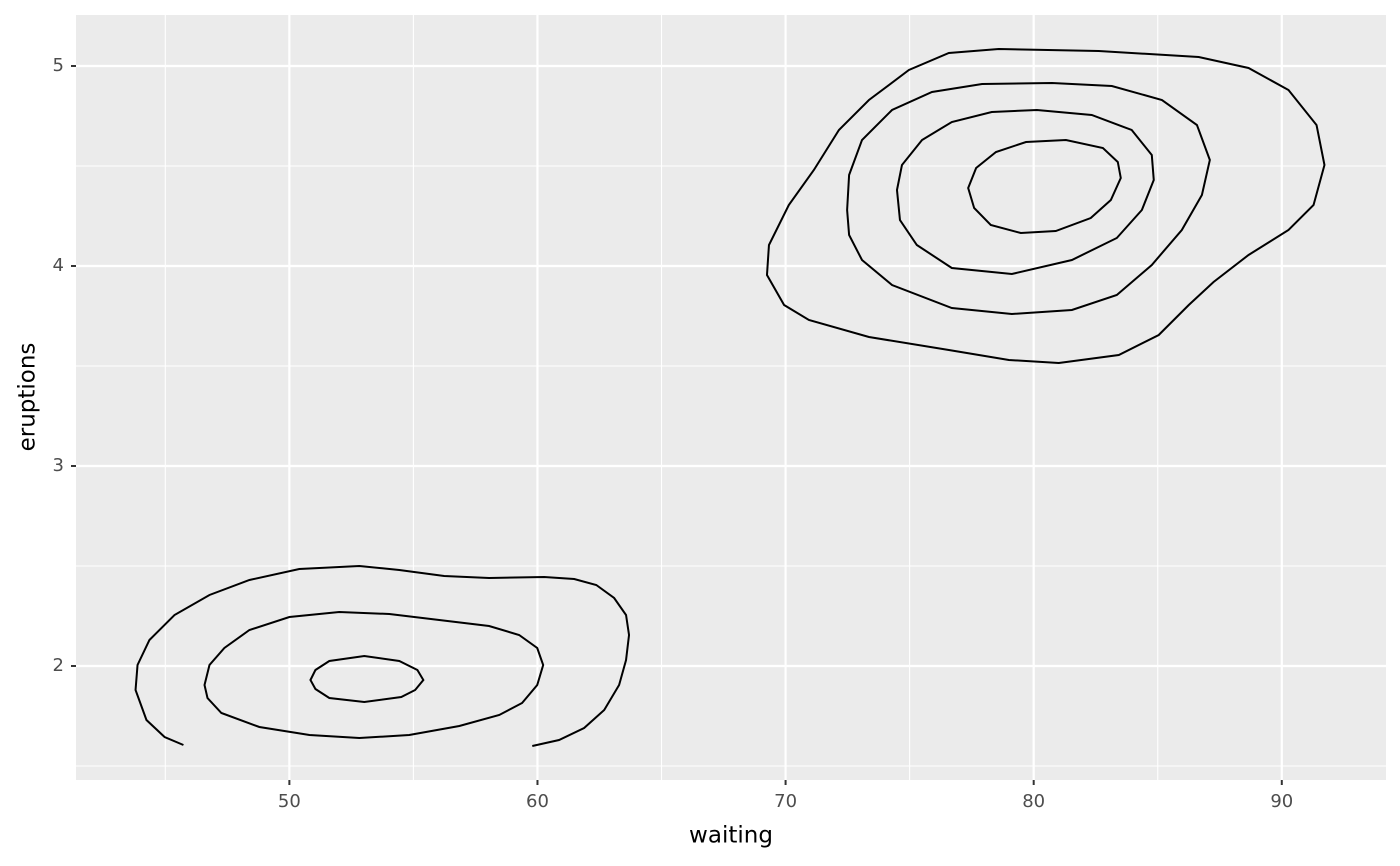  Describe the element at coordinates (58, 265) in the screenshot. I see `y-tick-label: 4` at that location.